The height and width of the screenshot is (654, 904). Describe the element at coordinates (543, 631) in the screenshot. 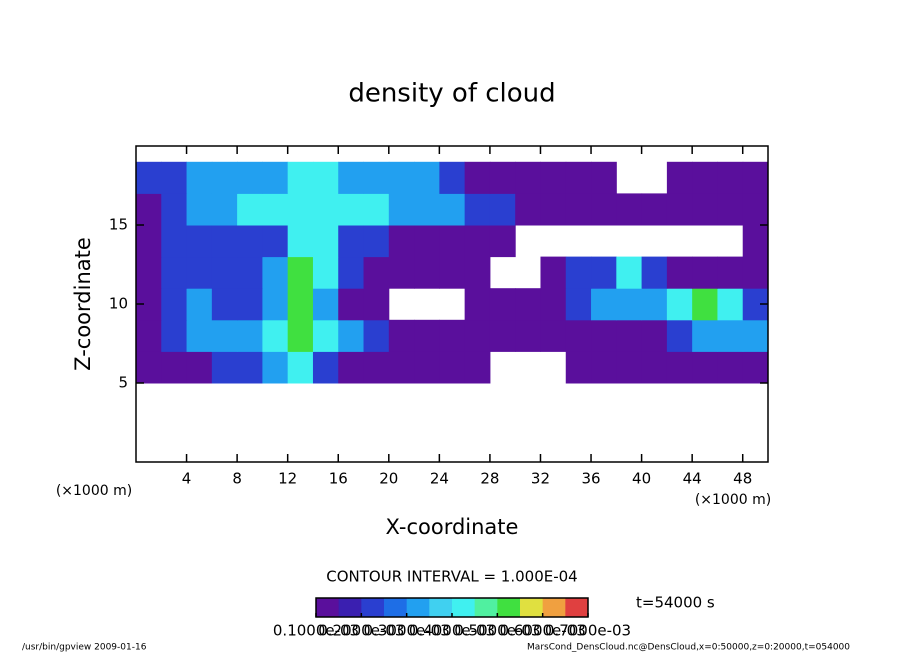

I see `colorbar-label: 0.6000e-03` at that location.